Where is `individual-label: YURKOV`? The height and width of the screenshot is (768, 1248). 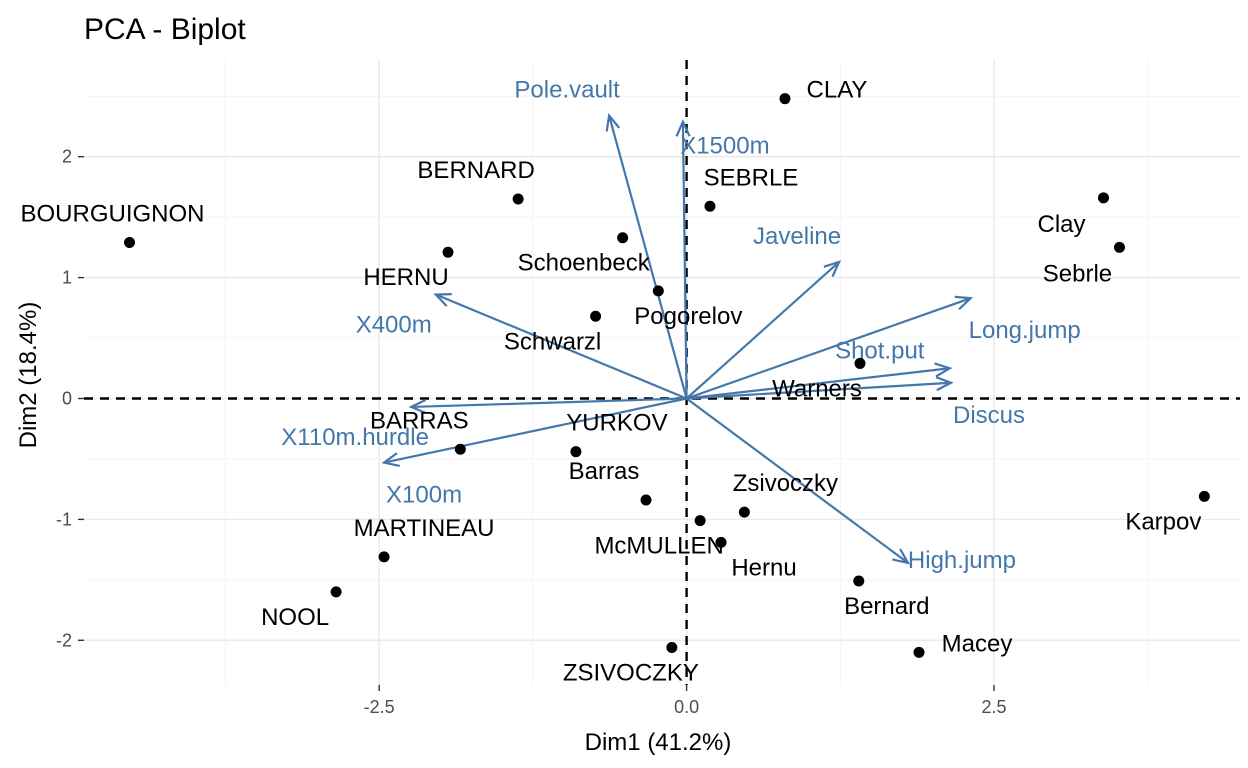
individual-label: YURKOV is located at coordinates (616, 423).